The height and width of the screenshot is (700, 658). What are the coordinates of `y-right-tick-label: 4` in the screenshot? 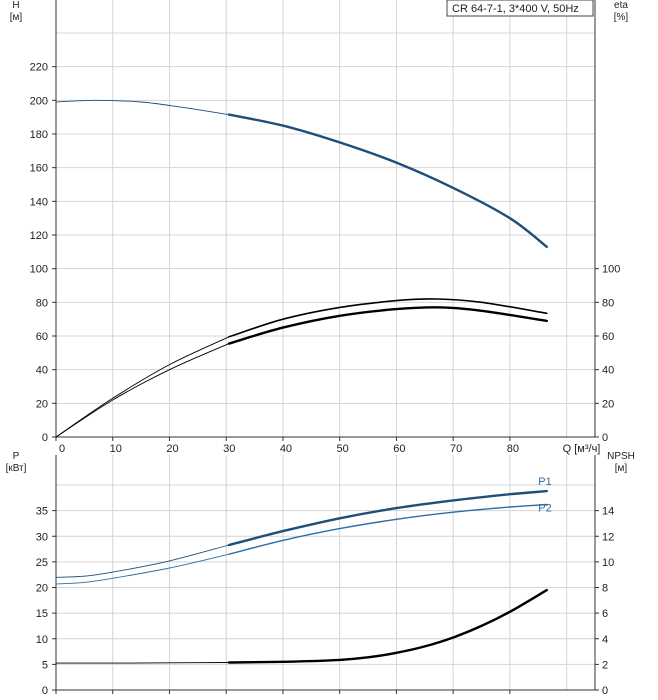 It's located at (605, 640).